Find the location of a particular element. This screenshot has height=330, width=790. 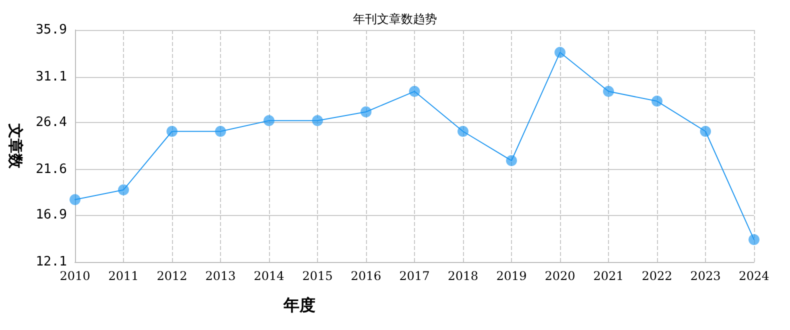

x-tick-label: 2021 is located at coordinates (608, 276).